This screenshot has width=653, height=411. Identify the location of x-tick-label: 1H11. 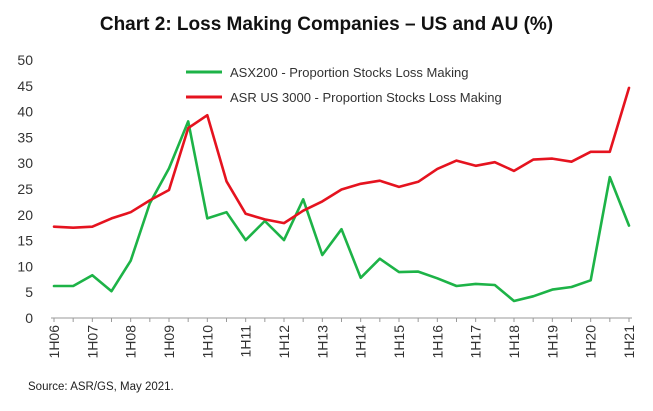
(246, 341).